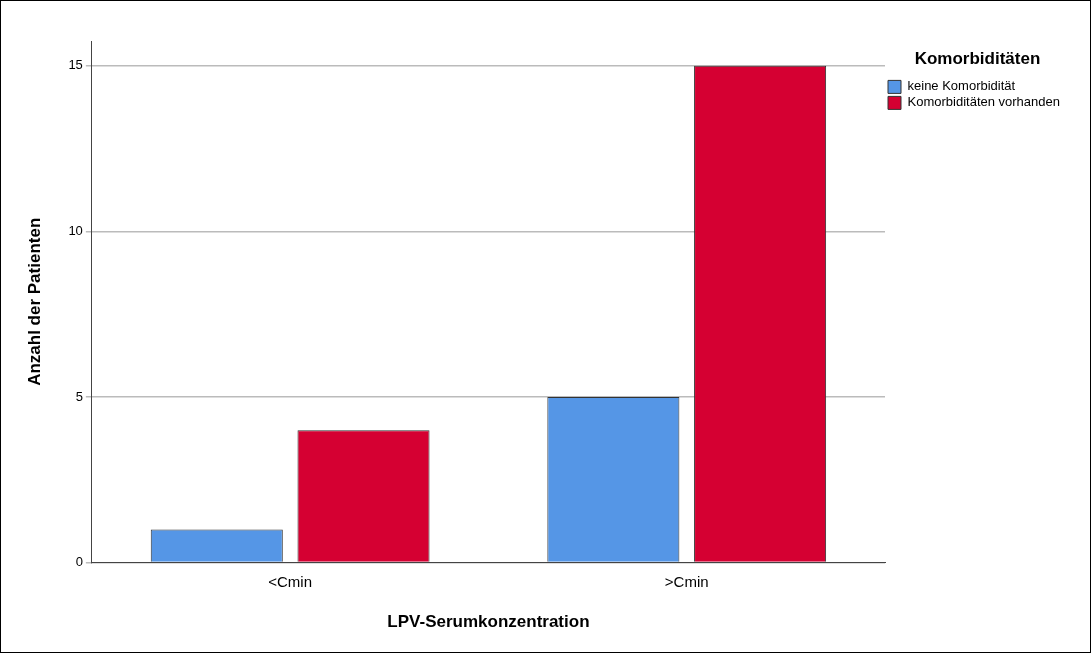 This screenshot has height=653, width=1091. Describe the element at coordinates (75, 230) in the screenshot. I see `y-tick-label: 10` at that location.